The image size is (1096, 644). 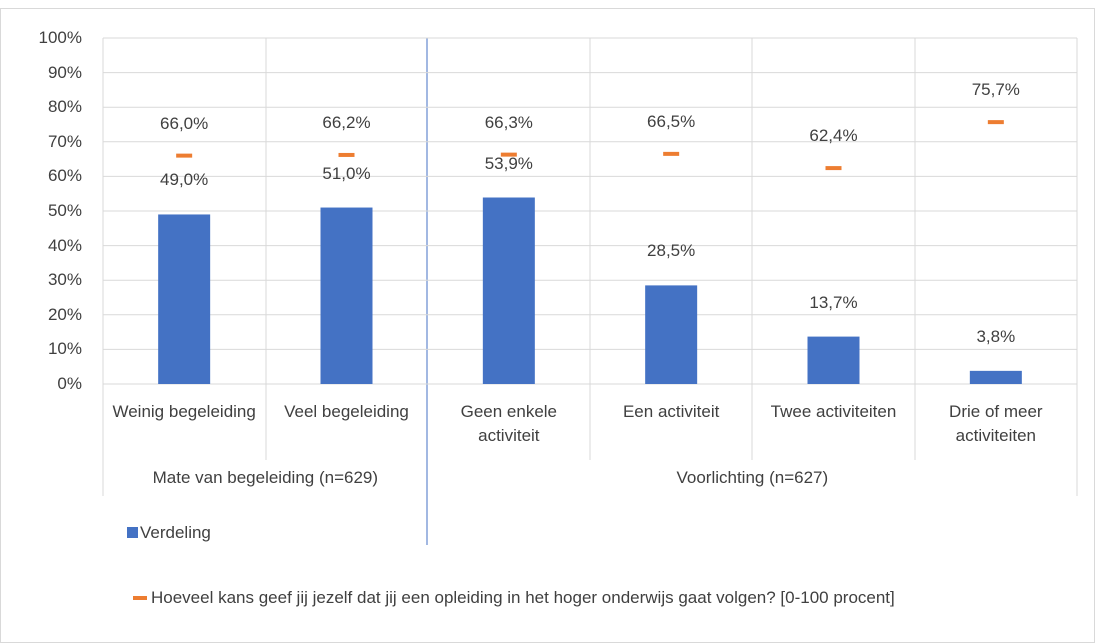 What do you see at coordinates (996, 336) in the screenshot?
I see `data-label: 3,8%` at bounding box center [996, 336].